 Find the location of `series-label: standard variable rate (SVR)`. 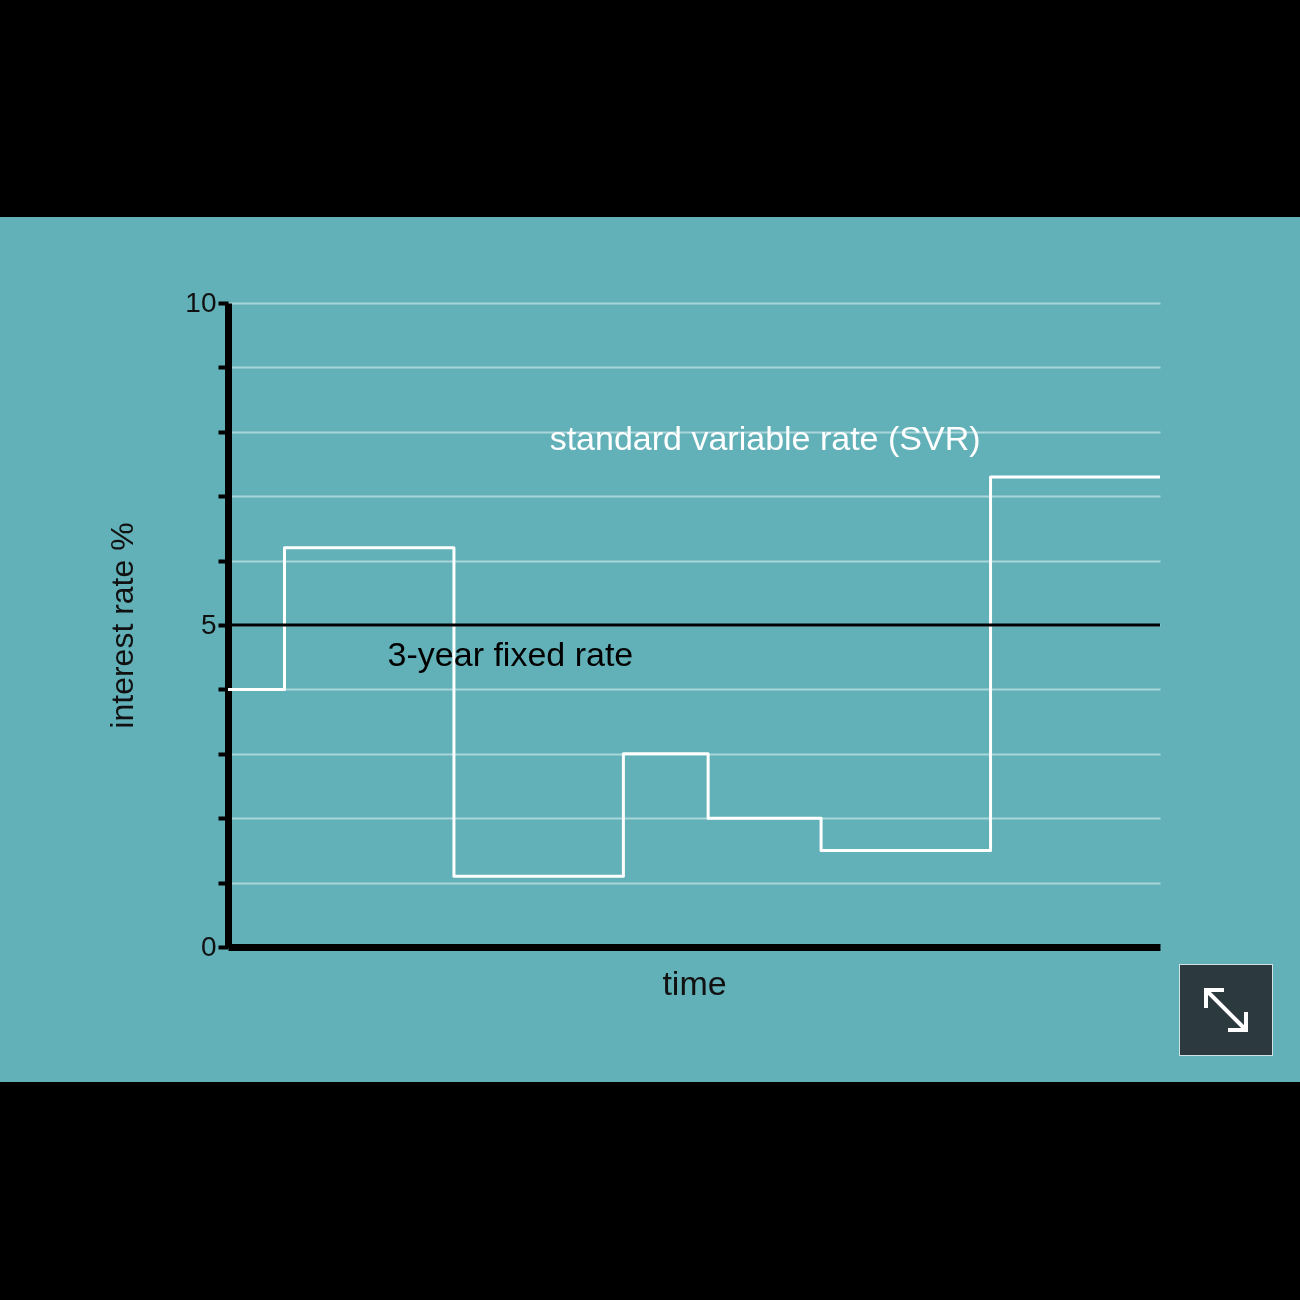

series-label: standard variable rate (SVR) is located at coordinates (765, 437).